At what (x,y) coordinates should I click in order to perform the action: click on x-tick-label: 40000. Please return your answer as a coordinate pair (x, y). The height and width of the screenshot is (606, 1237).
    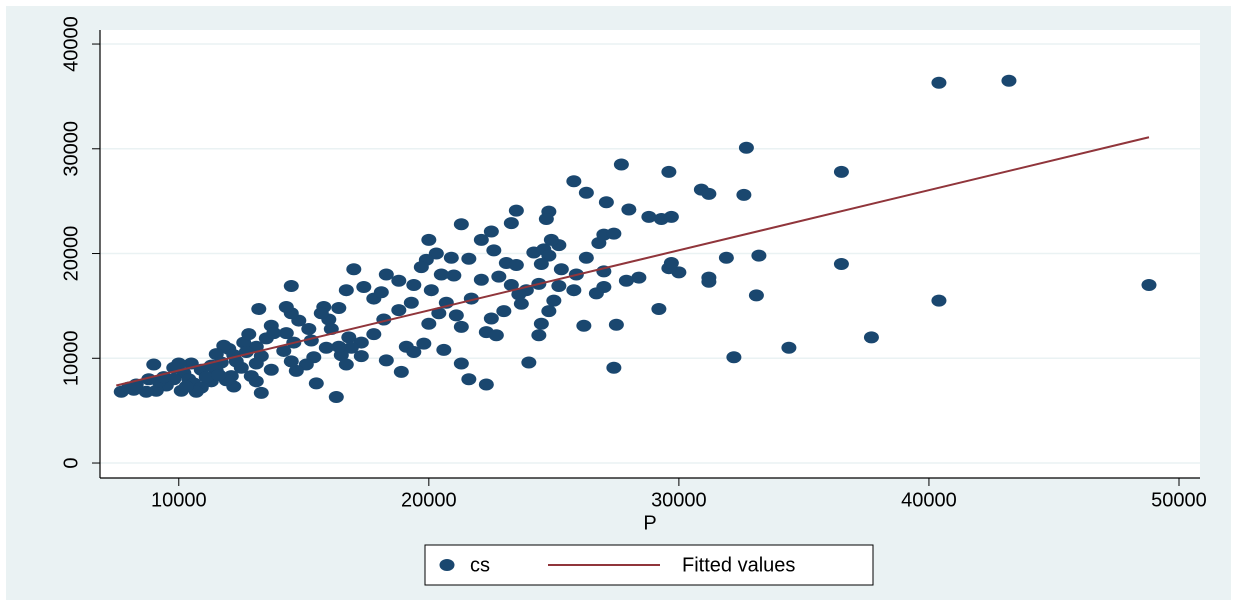
    Looking at the image, I should click on (929, 500).